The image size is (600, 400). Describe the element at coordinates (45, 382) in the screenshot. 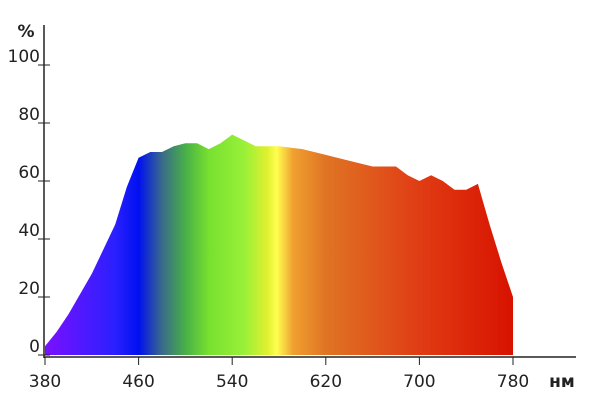

I see `x-tick-label: 380` at that location.